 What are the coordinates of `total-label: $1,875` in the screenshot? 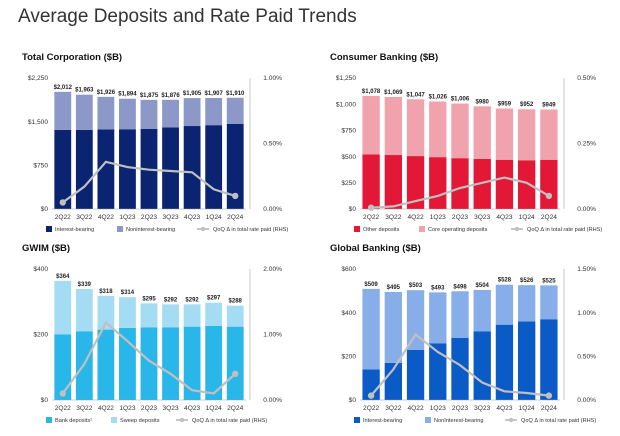 It's located at (149, 96).